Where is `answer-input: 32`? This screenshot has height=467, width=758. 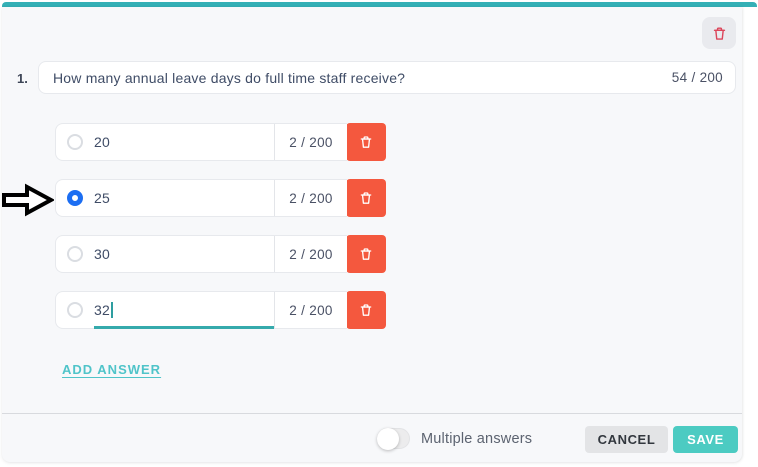
answer-input: 32 is located at coordinates (184, 310).